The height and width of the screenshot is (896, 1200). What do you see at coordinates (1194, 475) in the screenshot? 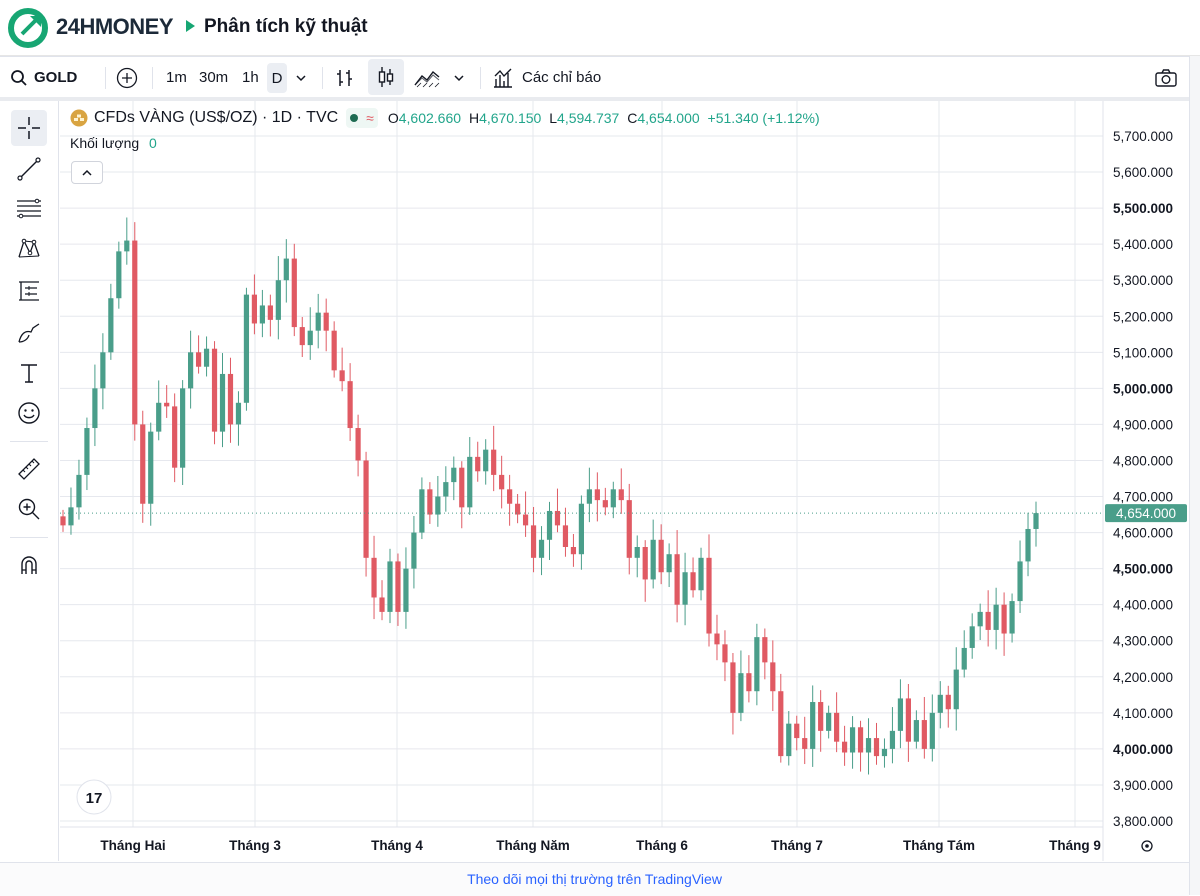
I see `page-scroll-edge` at bounding box center [1194, 475].